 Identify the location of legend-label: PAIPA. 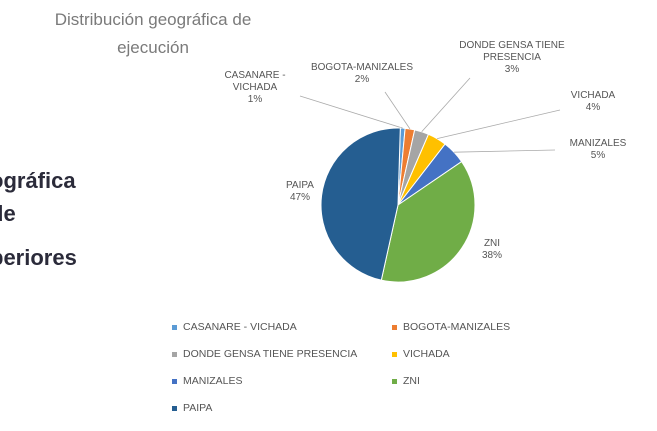
(198, 408).